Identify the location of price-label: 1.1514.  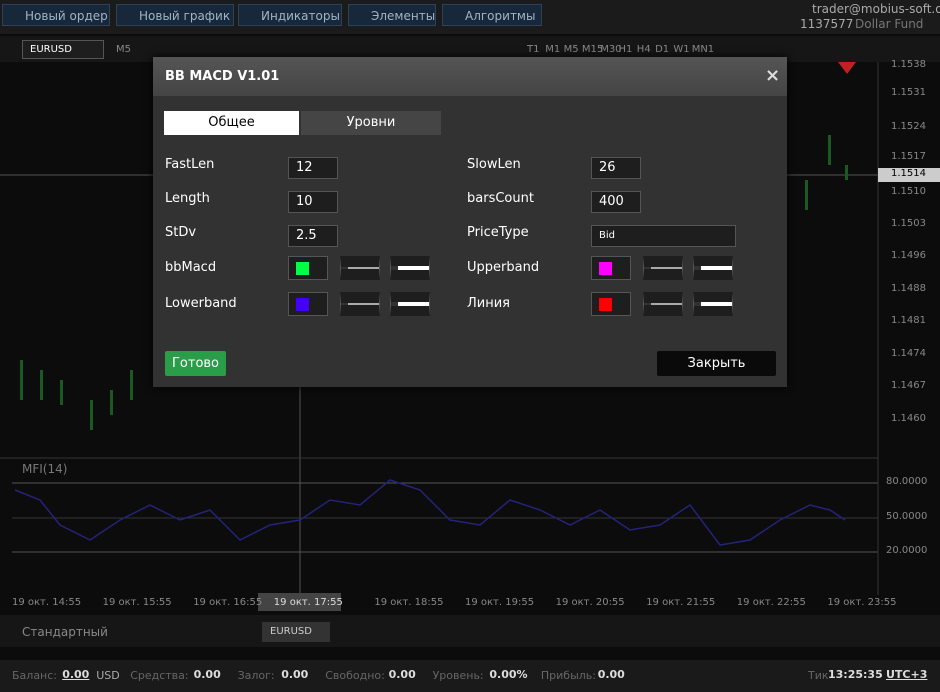
(908, 173).